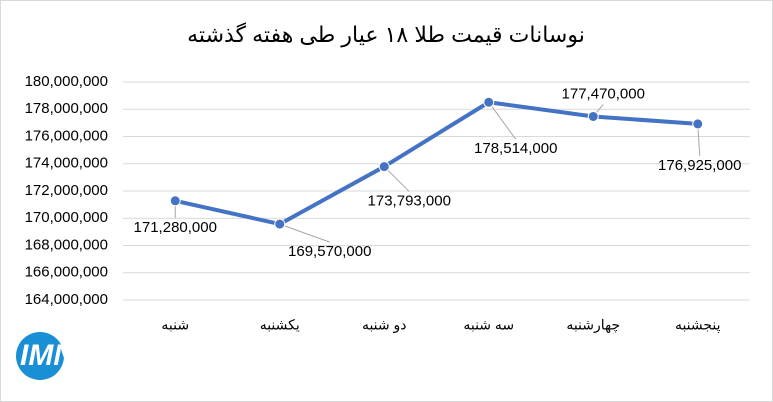 The height and width of the screenshot is (402, 773). What do you see at coordinates (386, 34) in the screenshot?
I see `chart-title: نوسانات قیمت طلا ۱۸ عیار طی هفته گذشته` at bounding box center [386, 34].